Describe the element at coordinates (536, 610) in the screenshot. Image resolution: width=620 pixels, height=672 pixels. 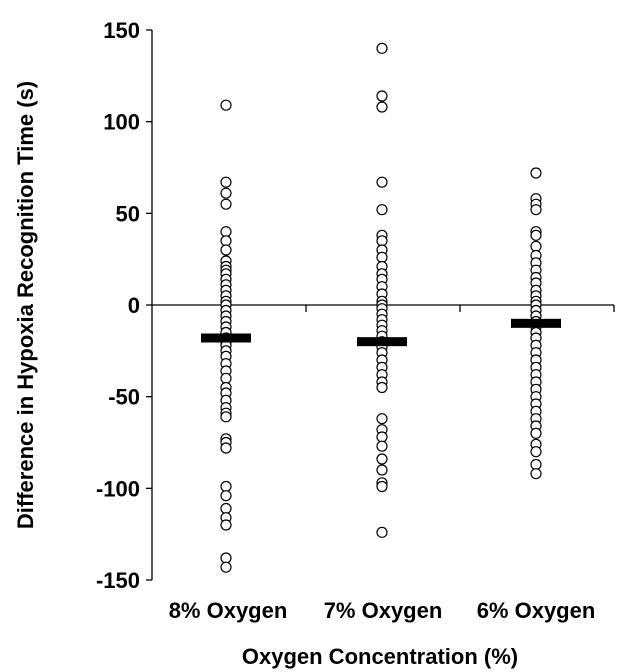
I see `x-category-label: 6% Oxygen` at that location.